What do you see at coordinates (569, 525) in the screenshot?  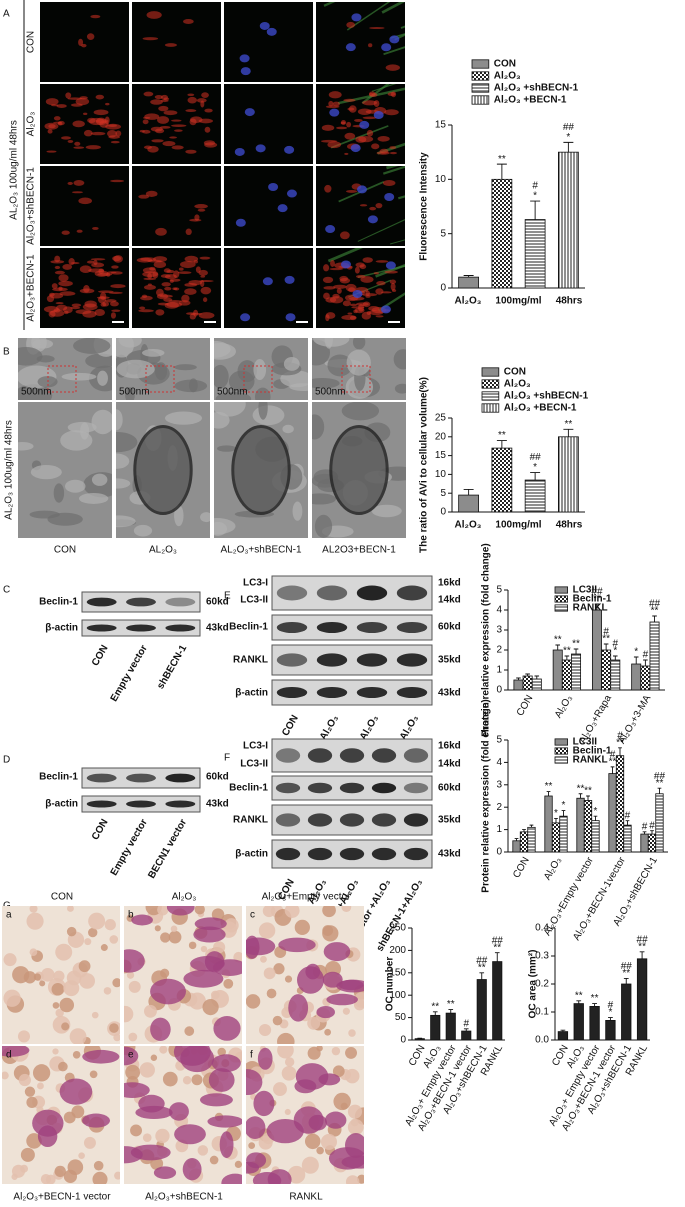 I see `x-label: 48hrs` at bounding box center [569, 525].